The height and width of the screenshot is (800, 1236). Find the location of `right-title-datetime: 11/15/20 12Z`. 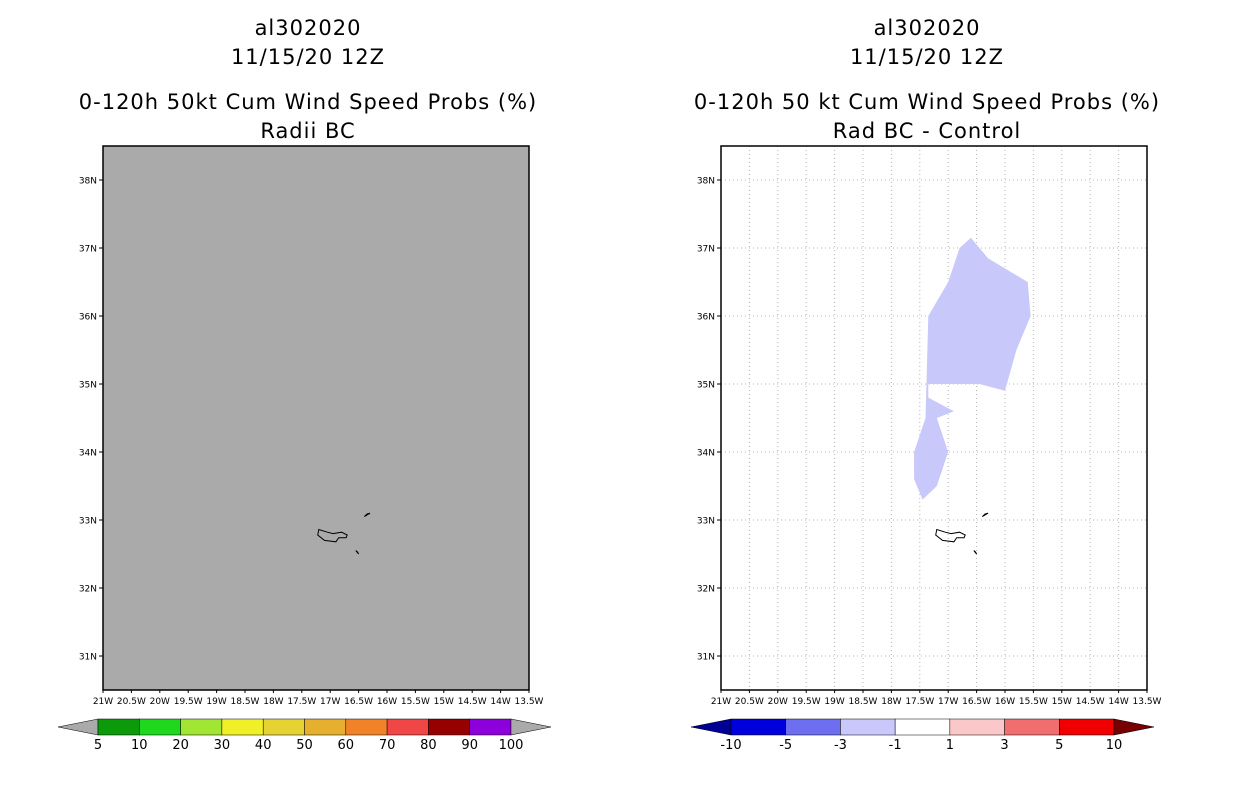

right-title-datetime: 11/15/20 12Z is located at coordinates (927, 57).